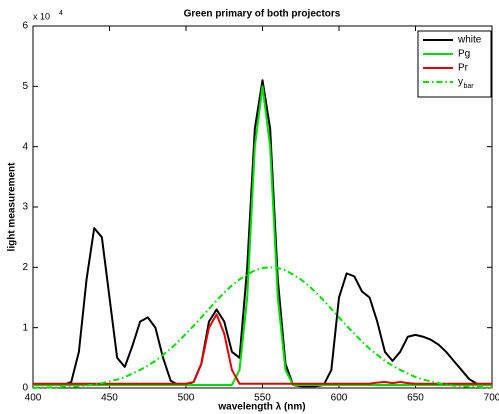  Describe the element at coordinates (186, 398) in the screenshot. I see `x-tick-label: 500` at that location.